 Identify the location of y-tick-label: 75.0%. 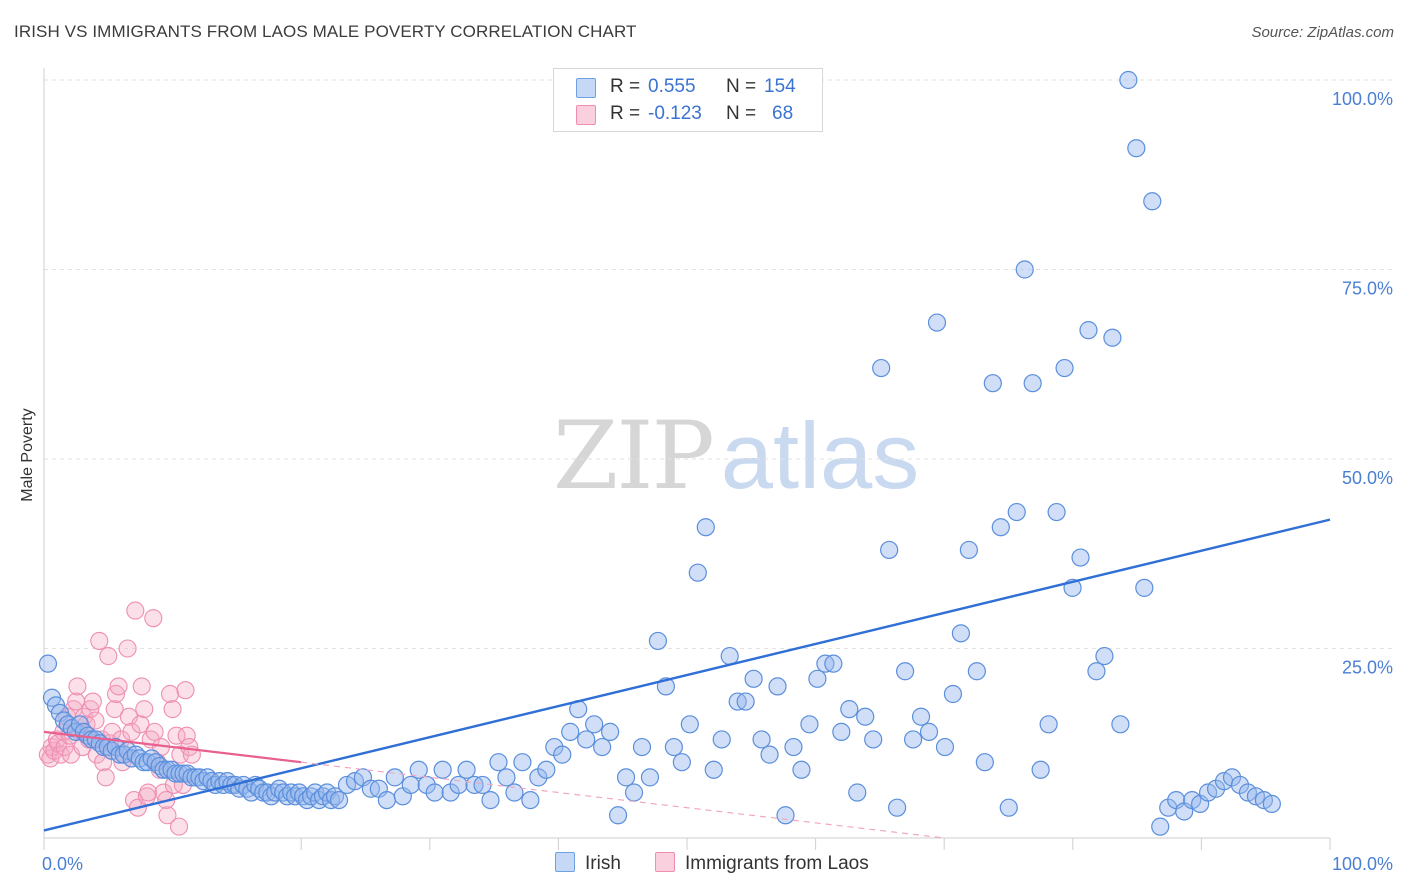
(1367, 289).